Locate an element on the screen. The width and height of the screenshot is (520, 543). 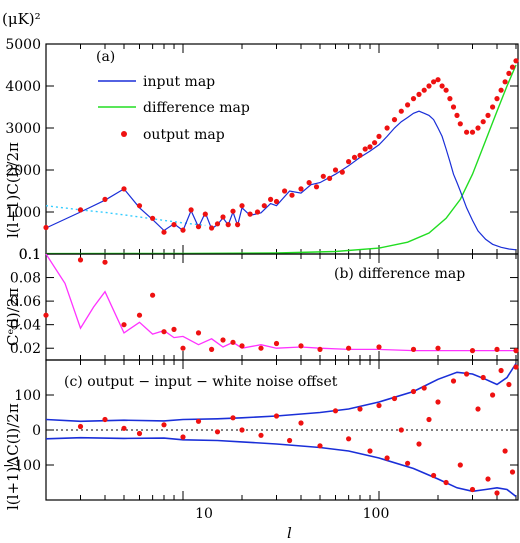
panel-a-label: (a) is located at coordinates (105, 57).